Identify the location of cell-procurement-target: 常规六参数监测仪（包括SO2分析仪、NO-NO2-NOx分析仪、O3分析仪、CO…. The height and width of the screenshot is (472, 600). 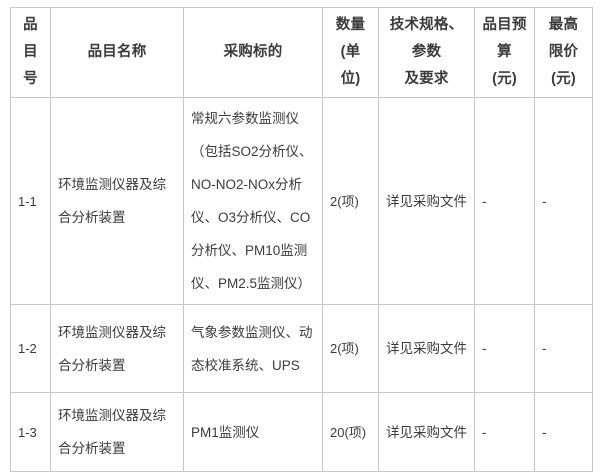
(253, 201).